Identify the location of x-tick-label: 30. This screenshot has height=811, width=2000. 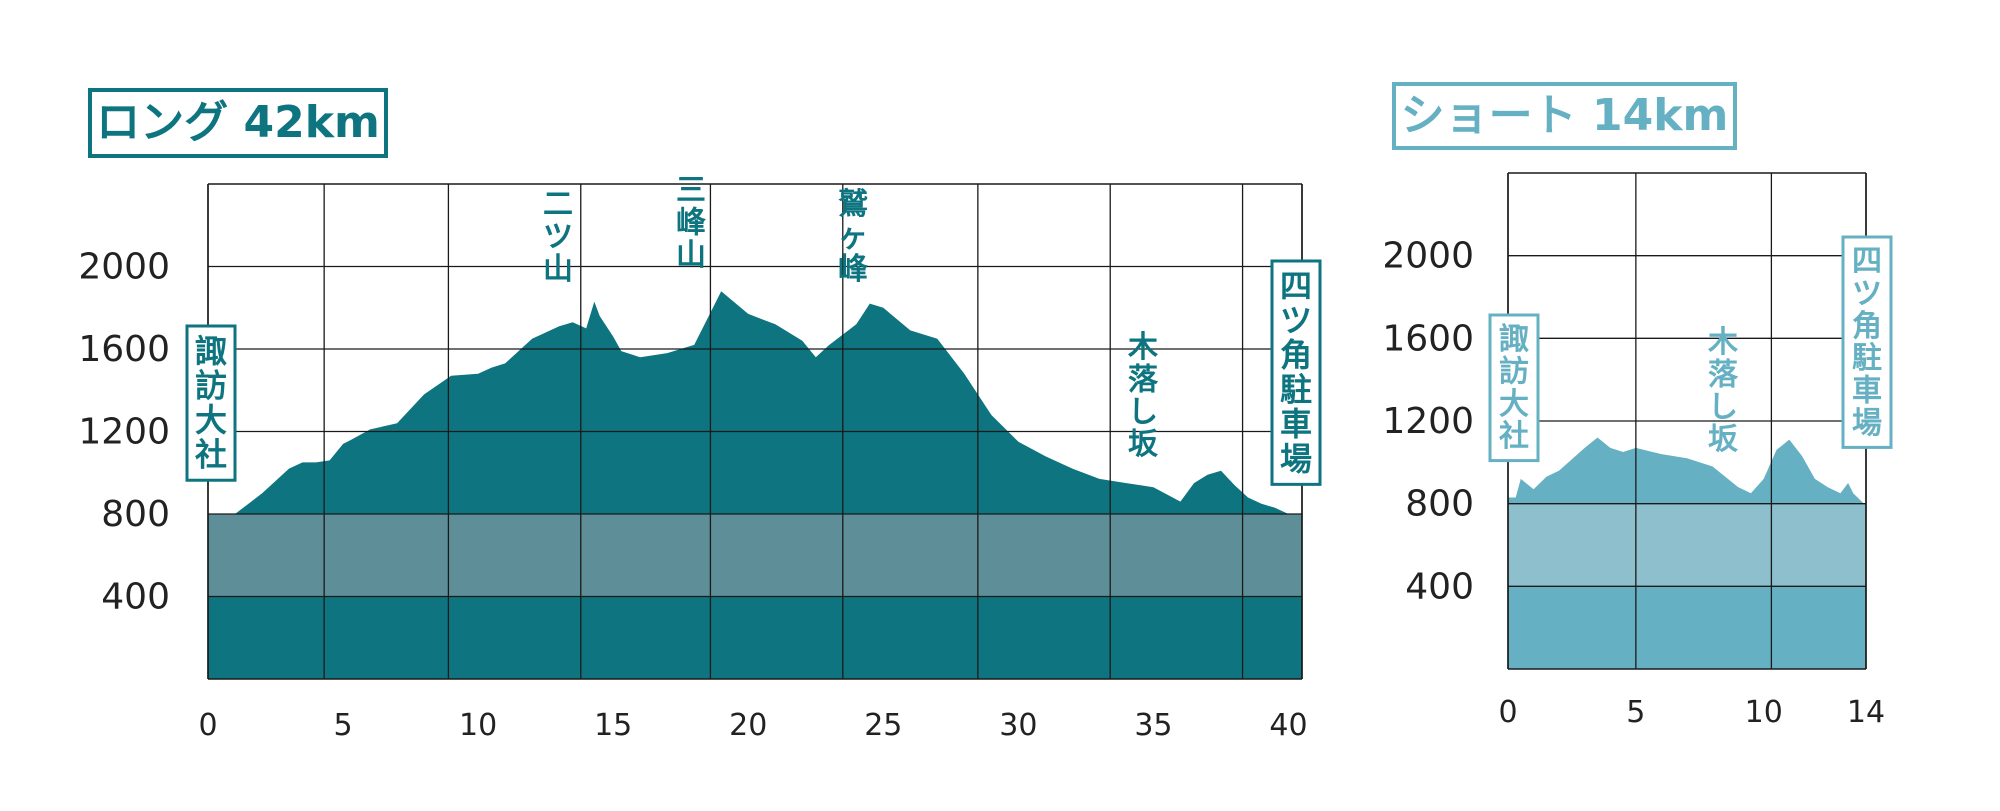
(1018, 725).